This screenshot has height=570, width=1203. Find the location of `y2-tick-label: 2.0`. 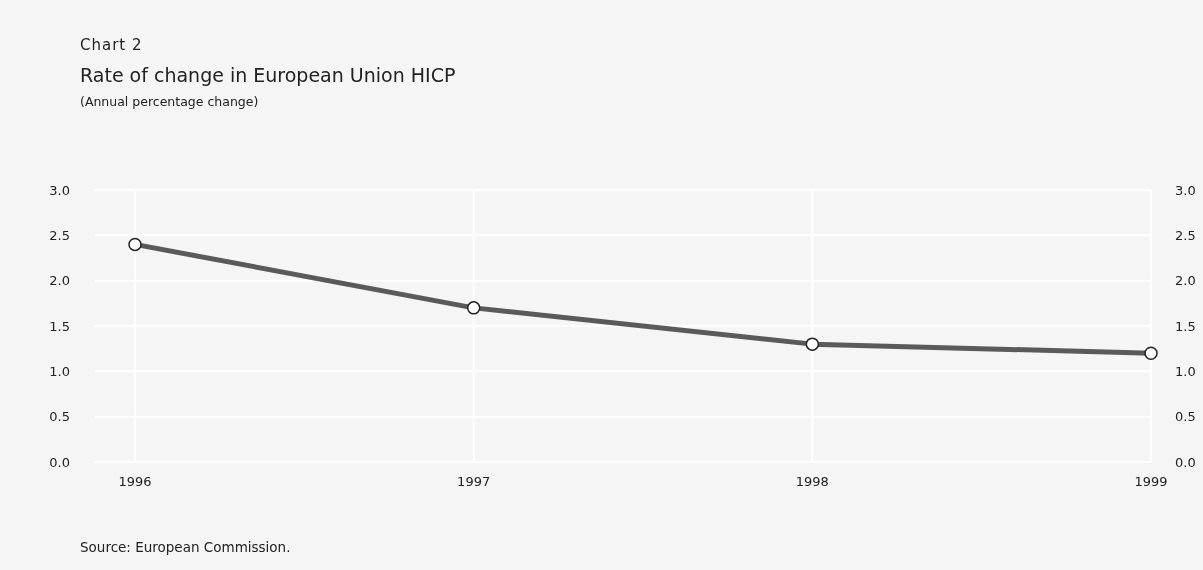

y2-tick-label: 2.0 is located at coordinates (1185, 281).